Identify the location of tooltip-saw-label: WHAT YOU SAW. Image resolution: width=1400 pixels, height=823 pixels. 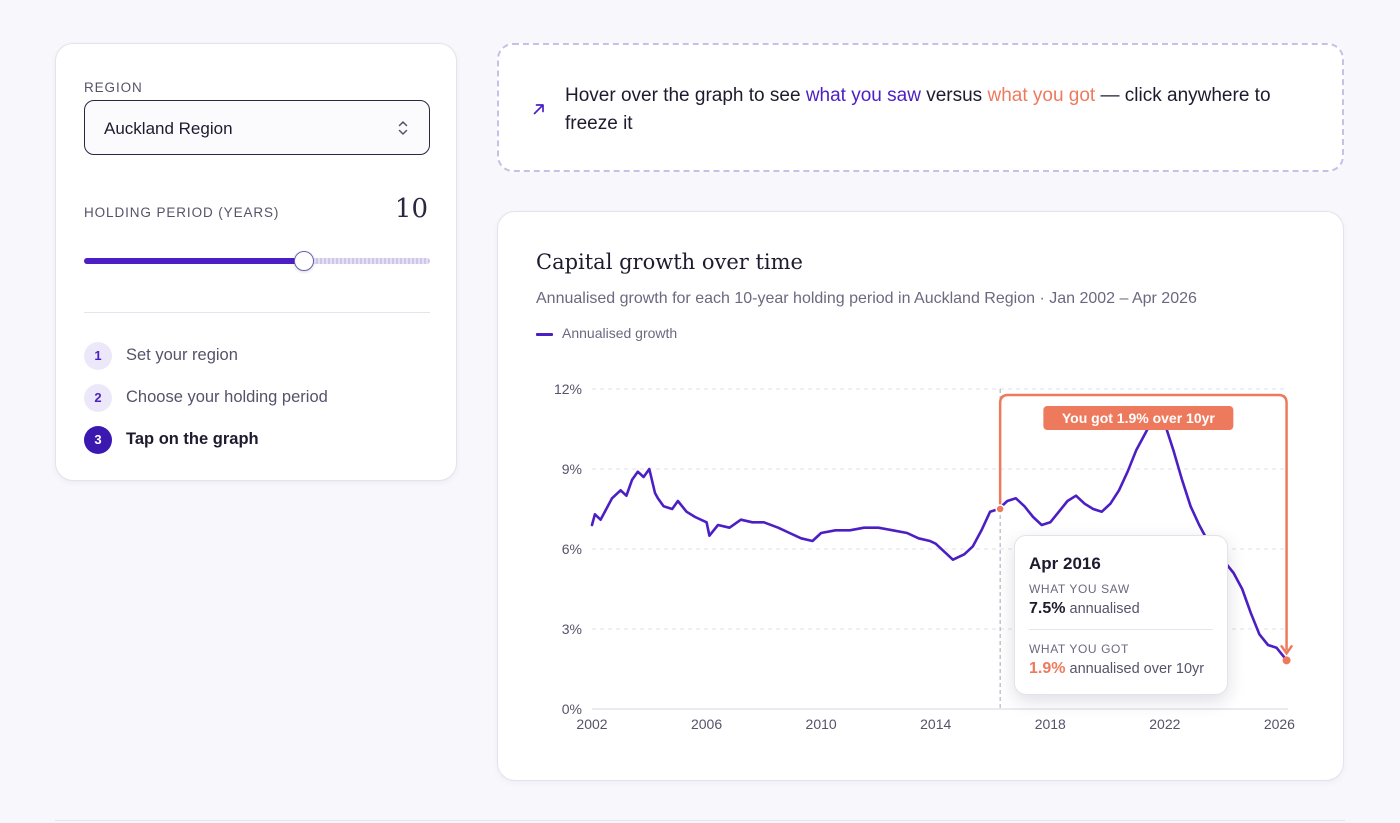
(1079, 589).